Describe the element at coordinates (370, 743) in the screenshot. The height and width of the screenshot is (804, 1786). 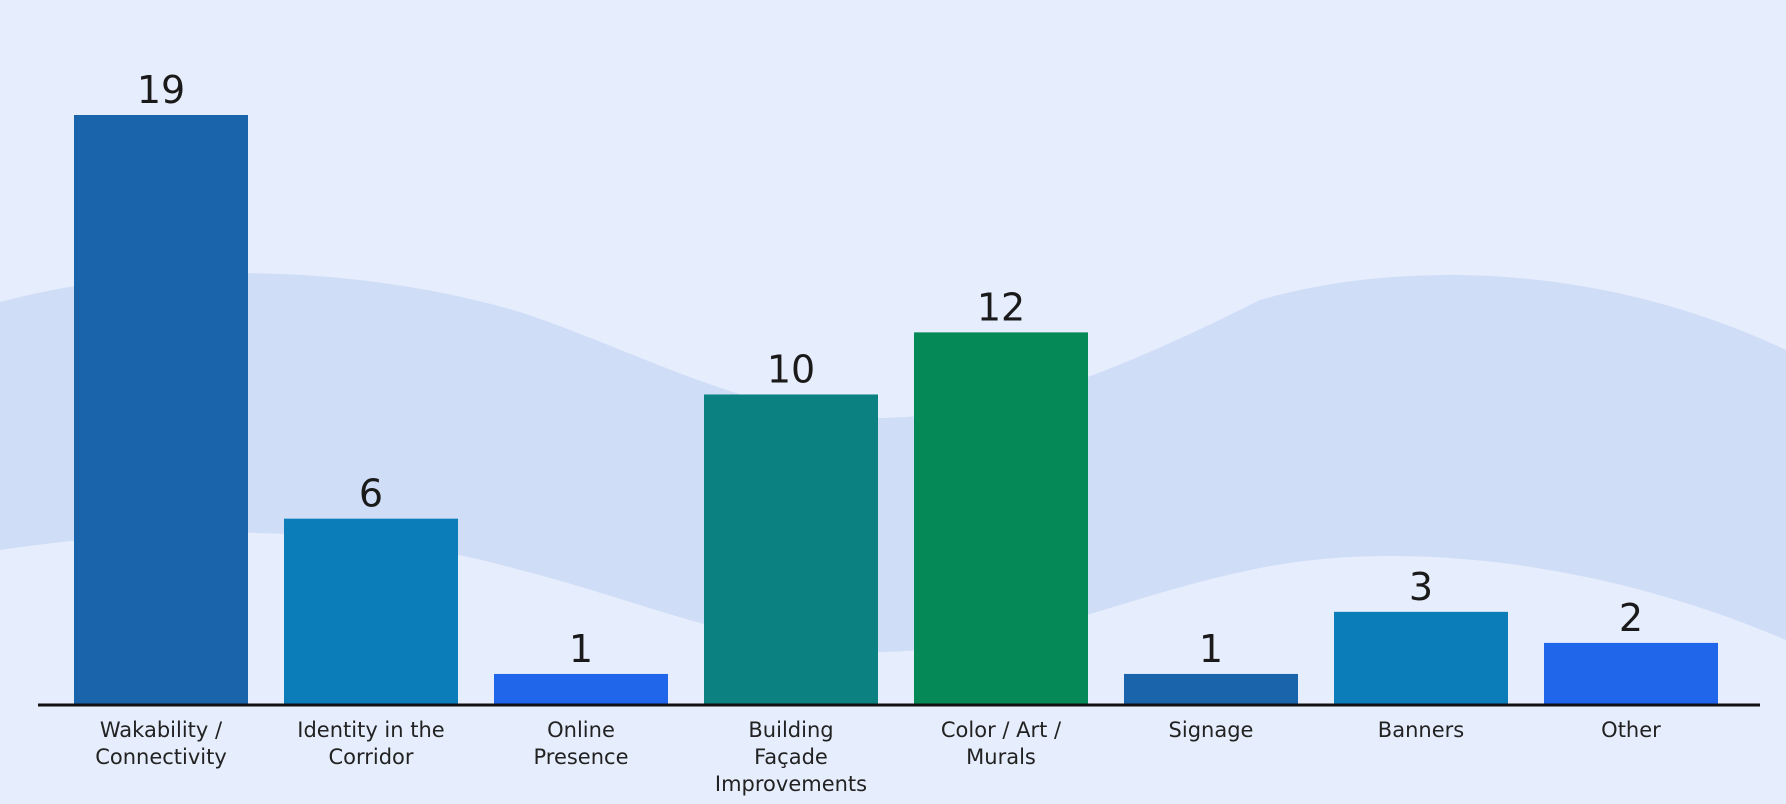
I see `category-label-2: Identity in the Corridor` at that location.